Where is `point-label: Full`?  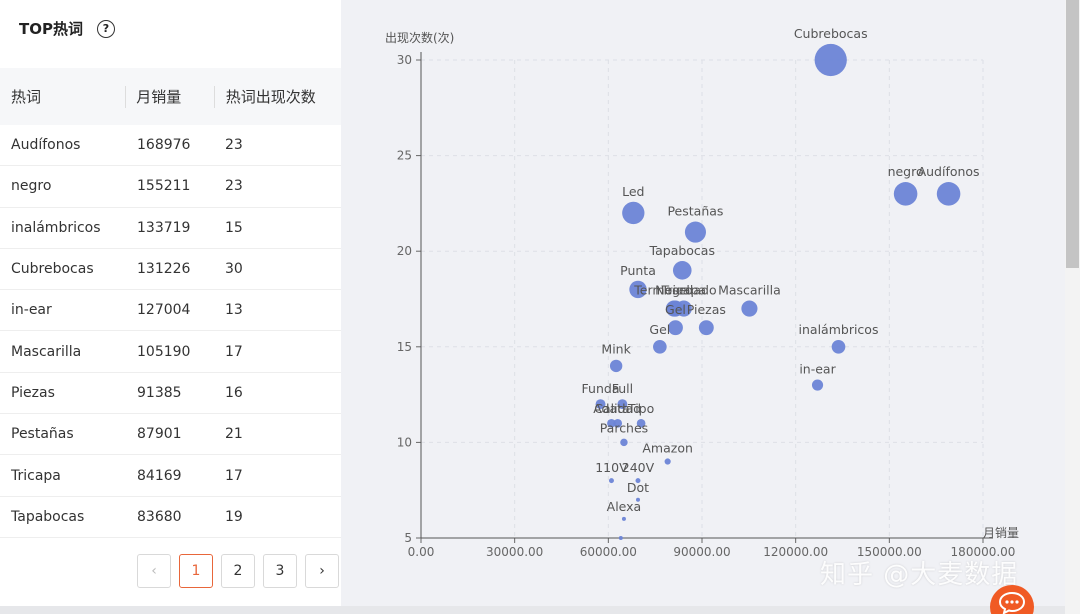 point-label: Full is located at coordinates (622, 388).